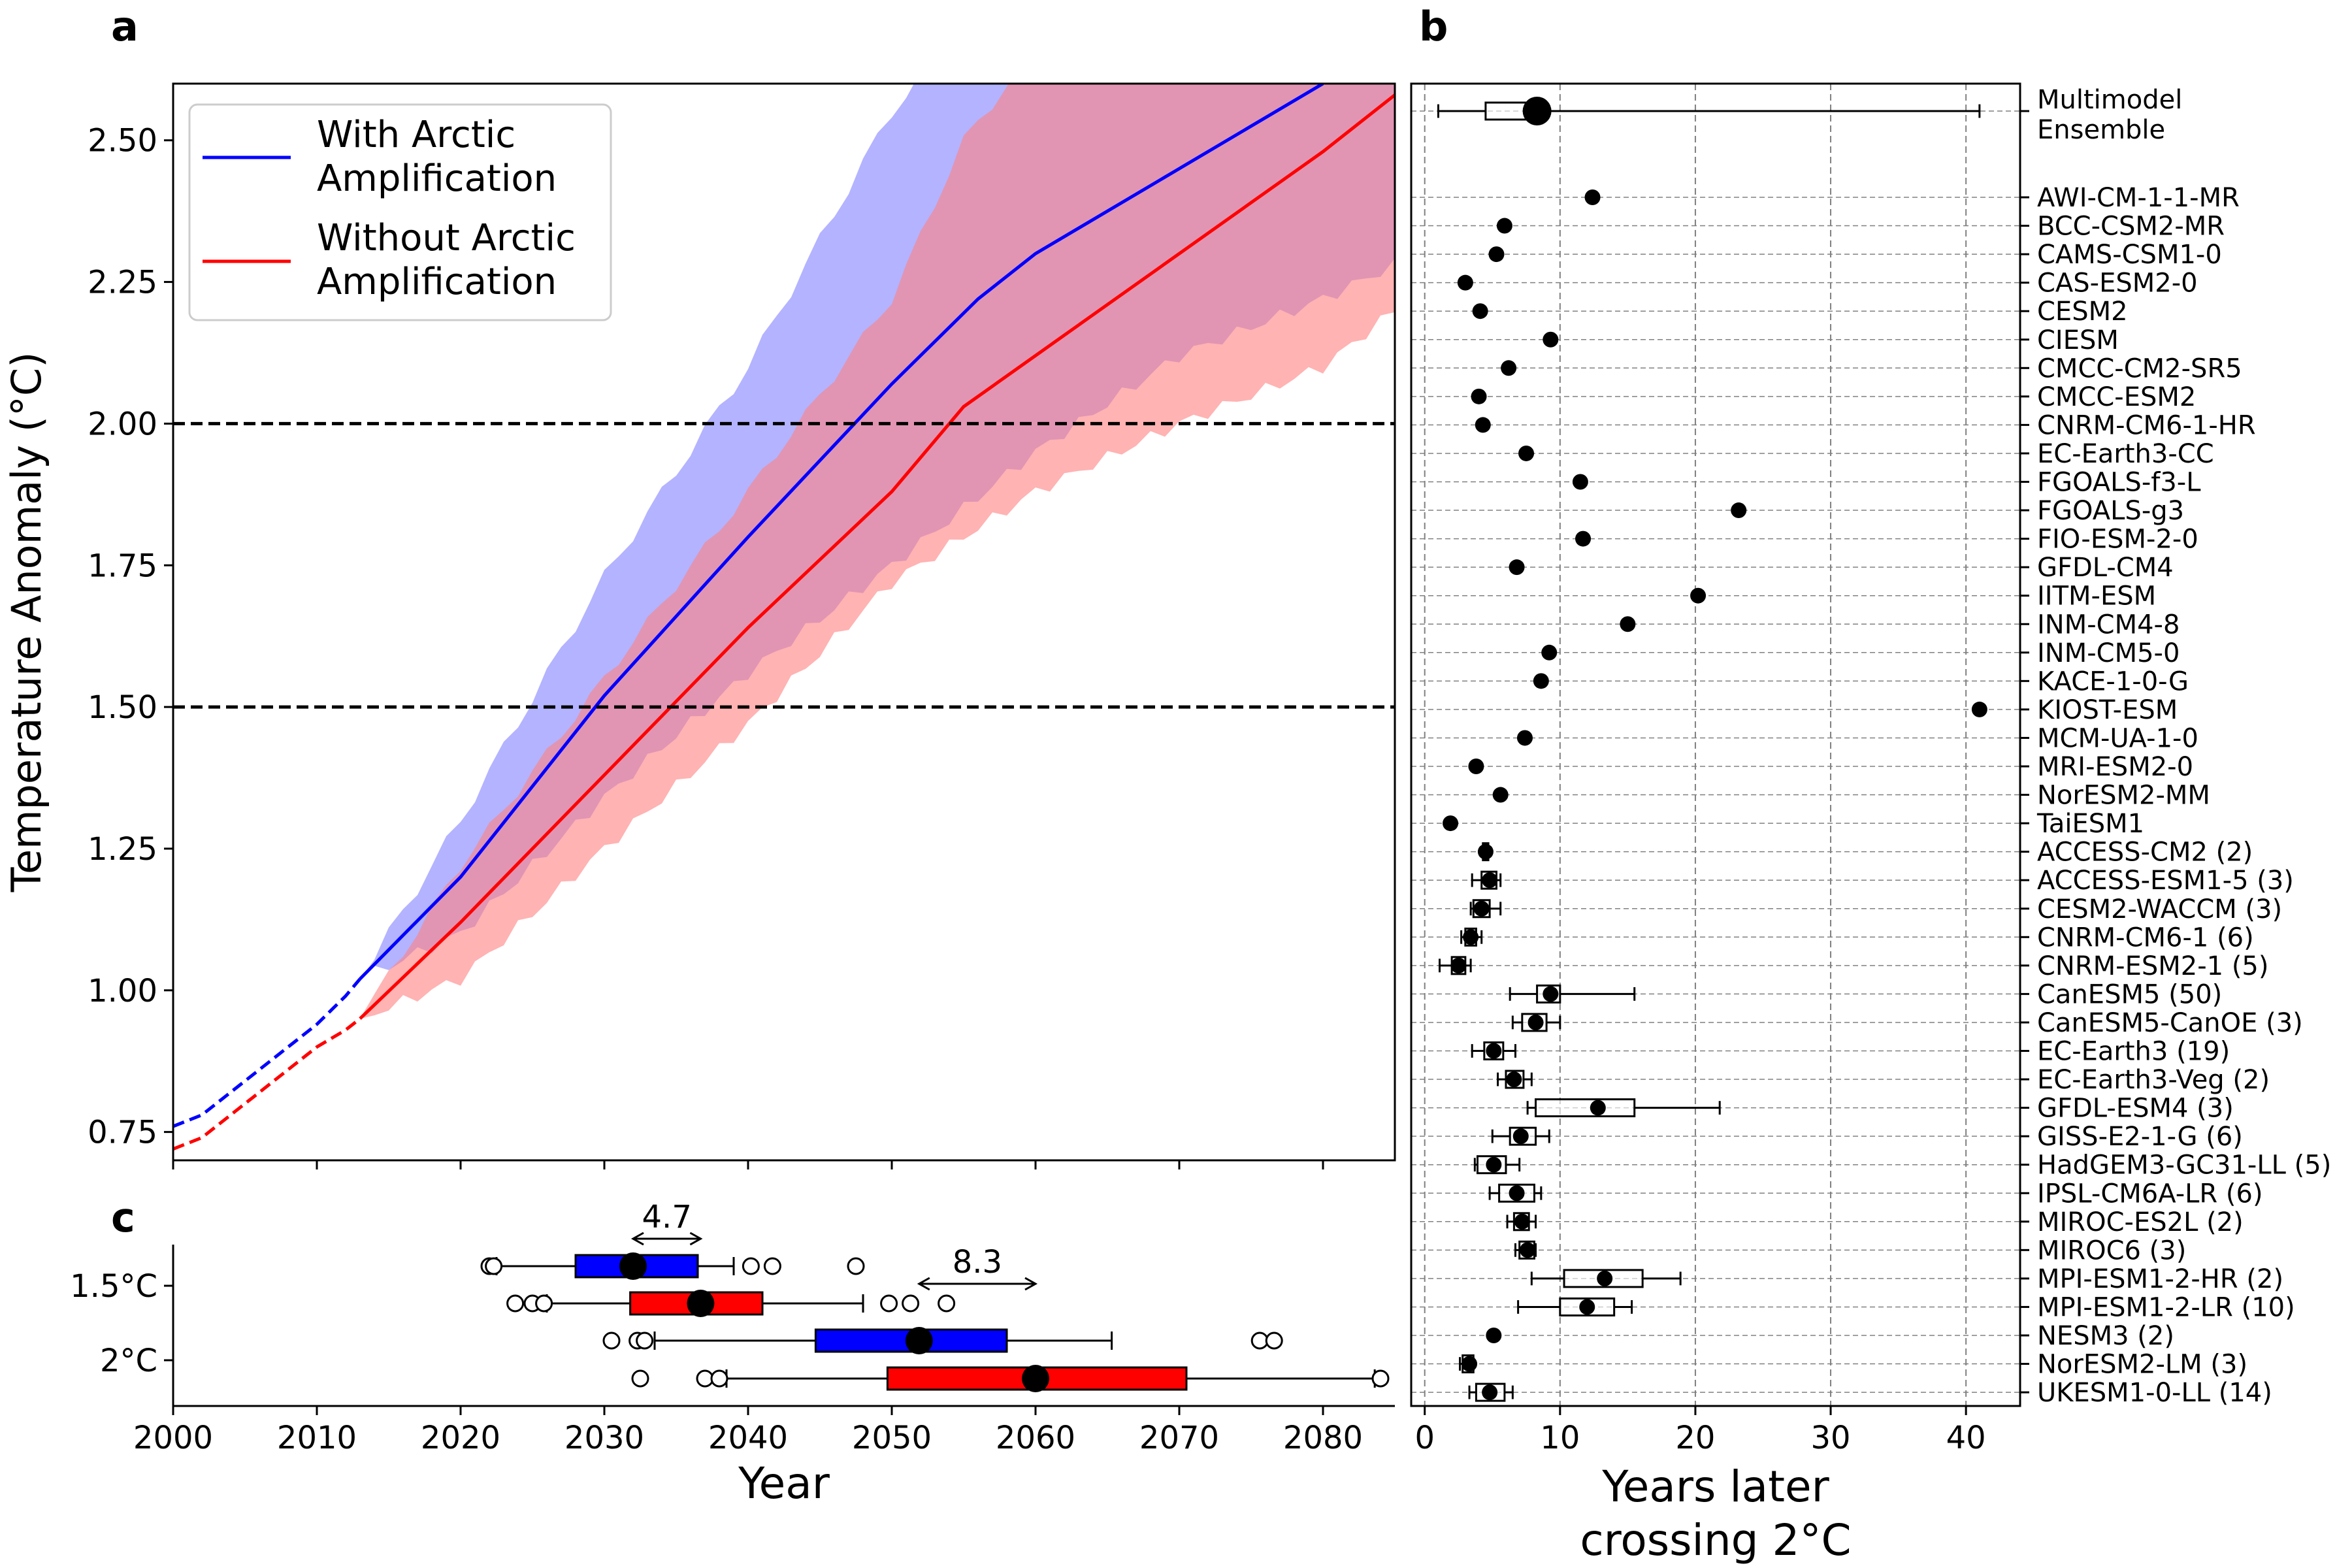  Describe the element at coordinates (1323, 1438) in the screenshot. I see `panel-c-xtick-label: 2080` at that location.